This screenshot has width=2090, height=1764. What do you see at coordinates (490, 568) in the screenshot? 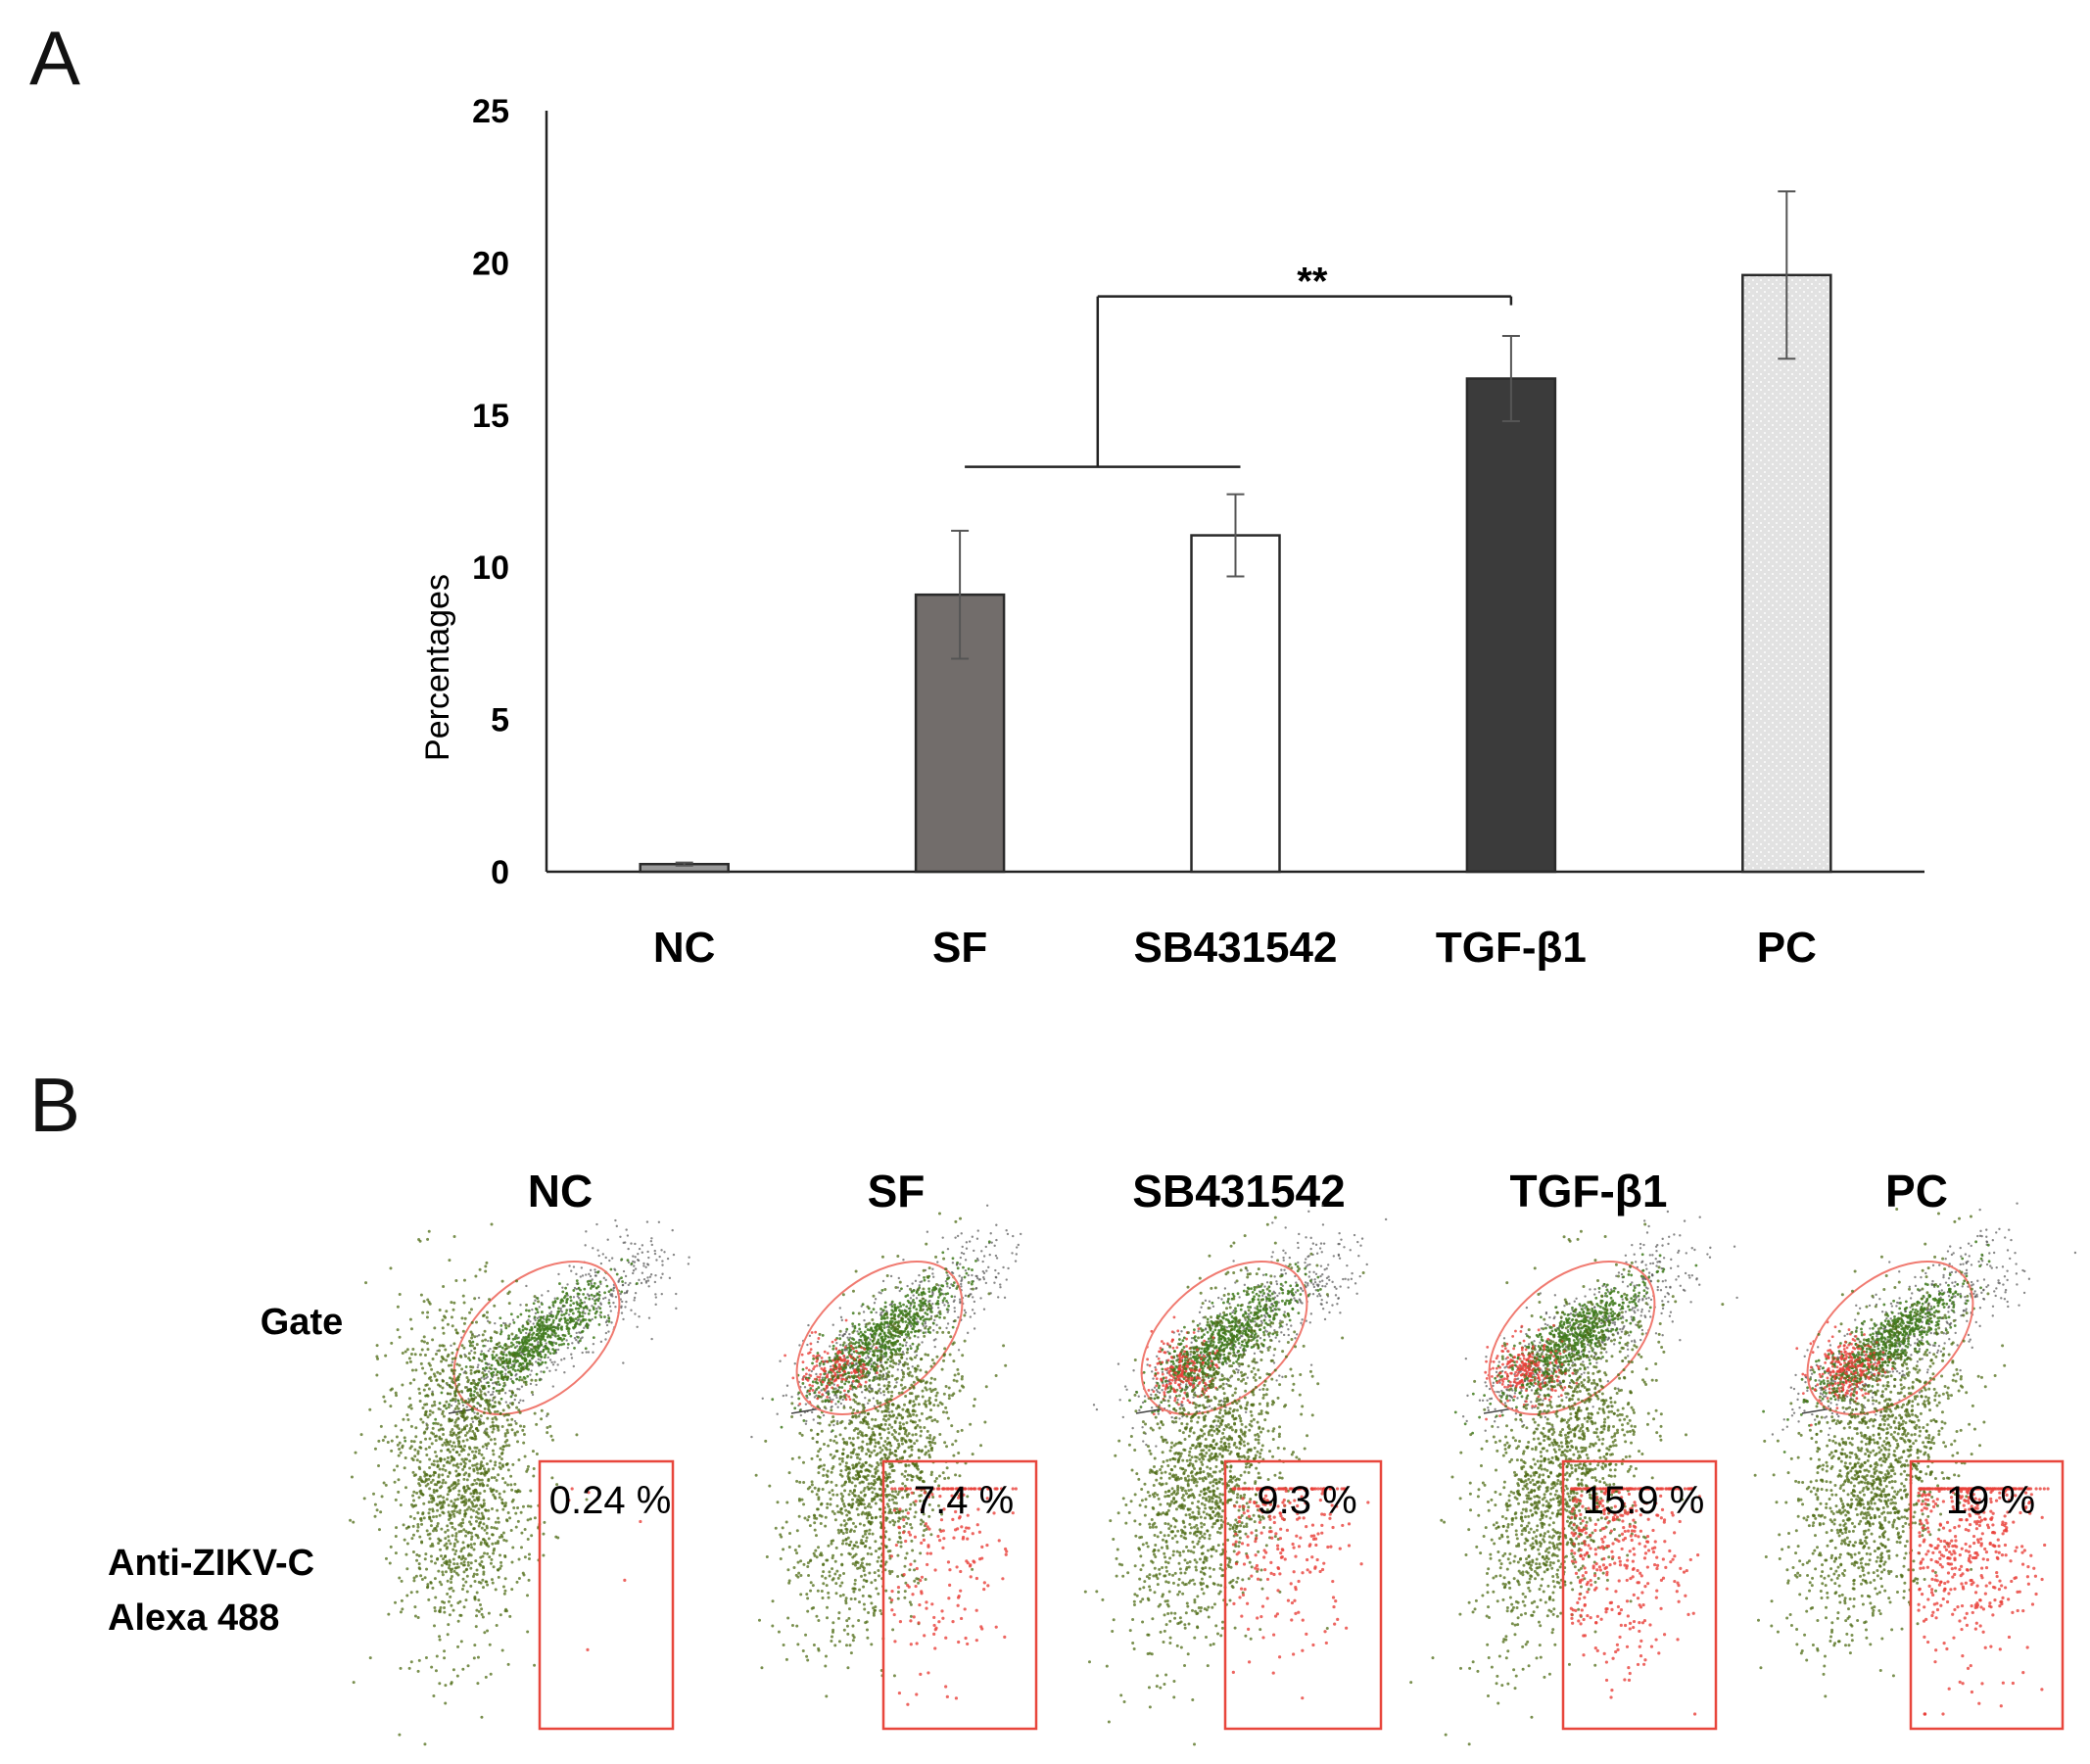
I see `y-tick-label: 10` at bounding box center [490, 568].